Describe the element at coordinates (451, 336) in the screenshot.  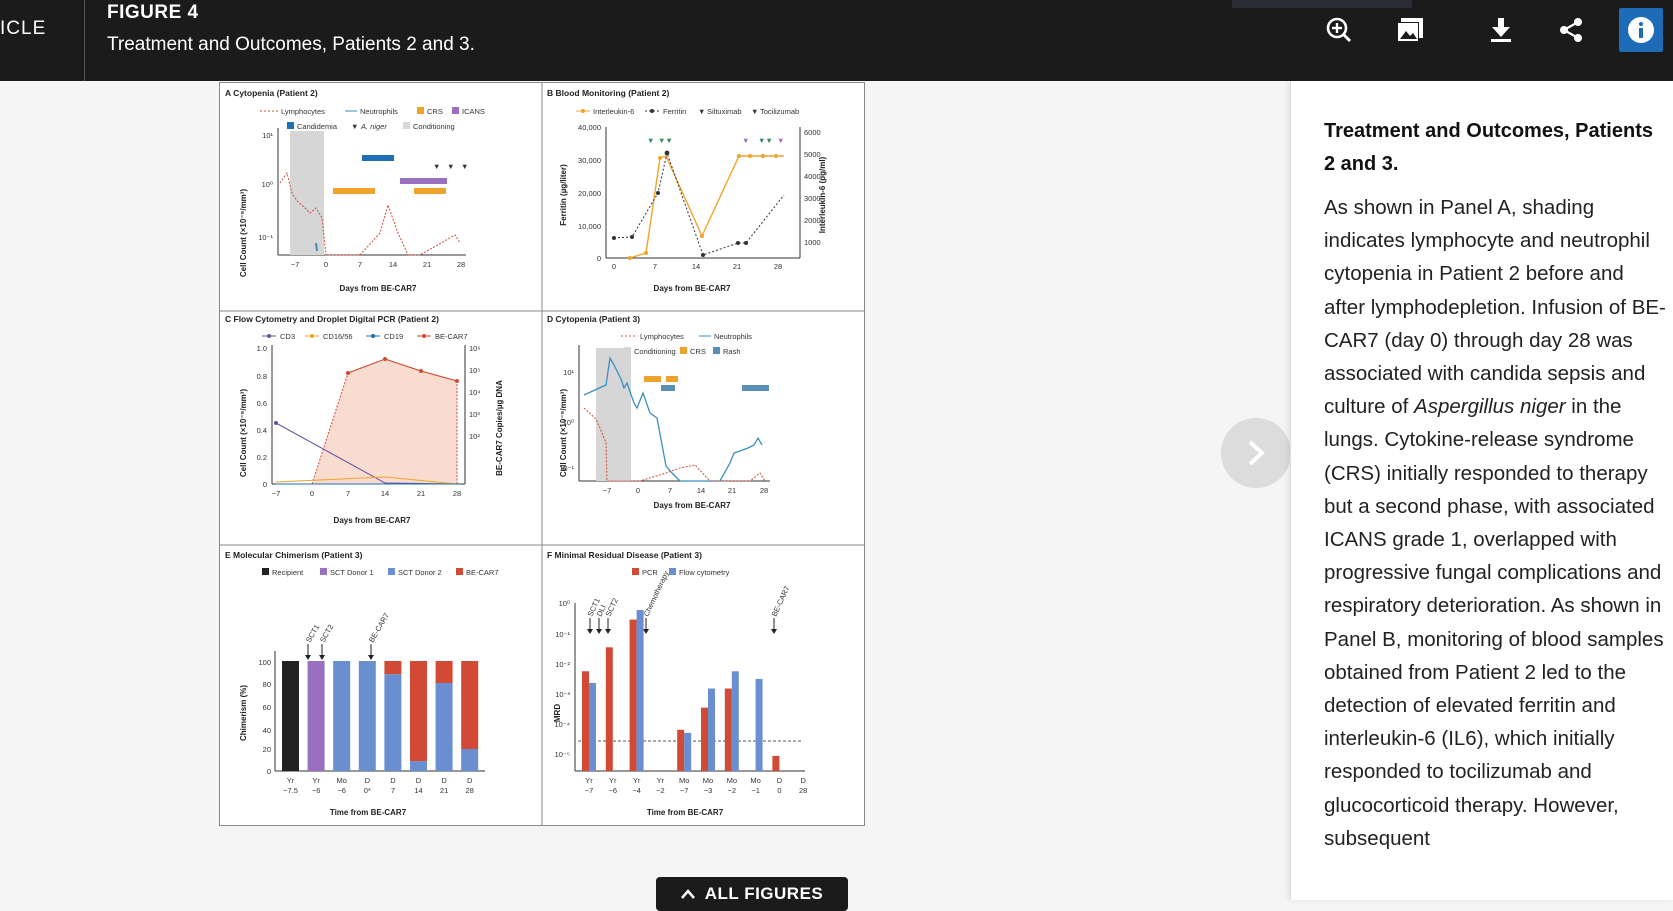
I see `legend-label: BE-CAR7` at that location.